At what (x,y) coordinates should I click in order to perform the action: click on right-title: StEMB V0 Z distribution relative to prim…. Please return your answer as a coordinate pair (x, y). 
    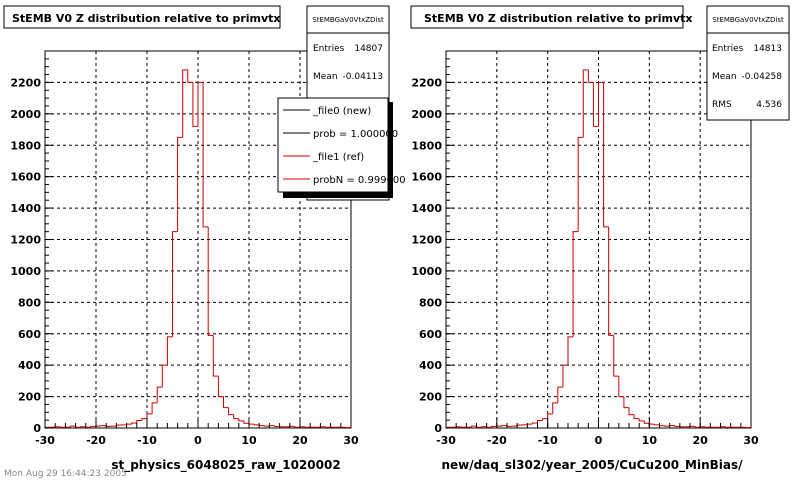
    Looking at the image, I should click on (558, 18).